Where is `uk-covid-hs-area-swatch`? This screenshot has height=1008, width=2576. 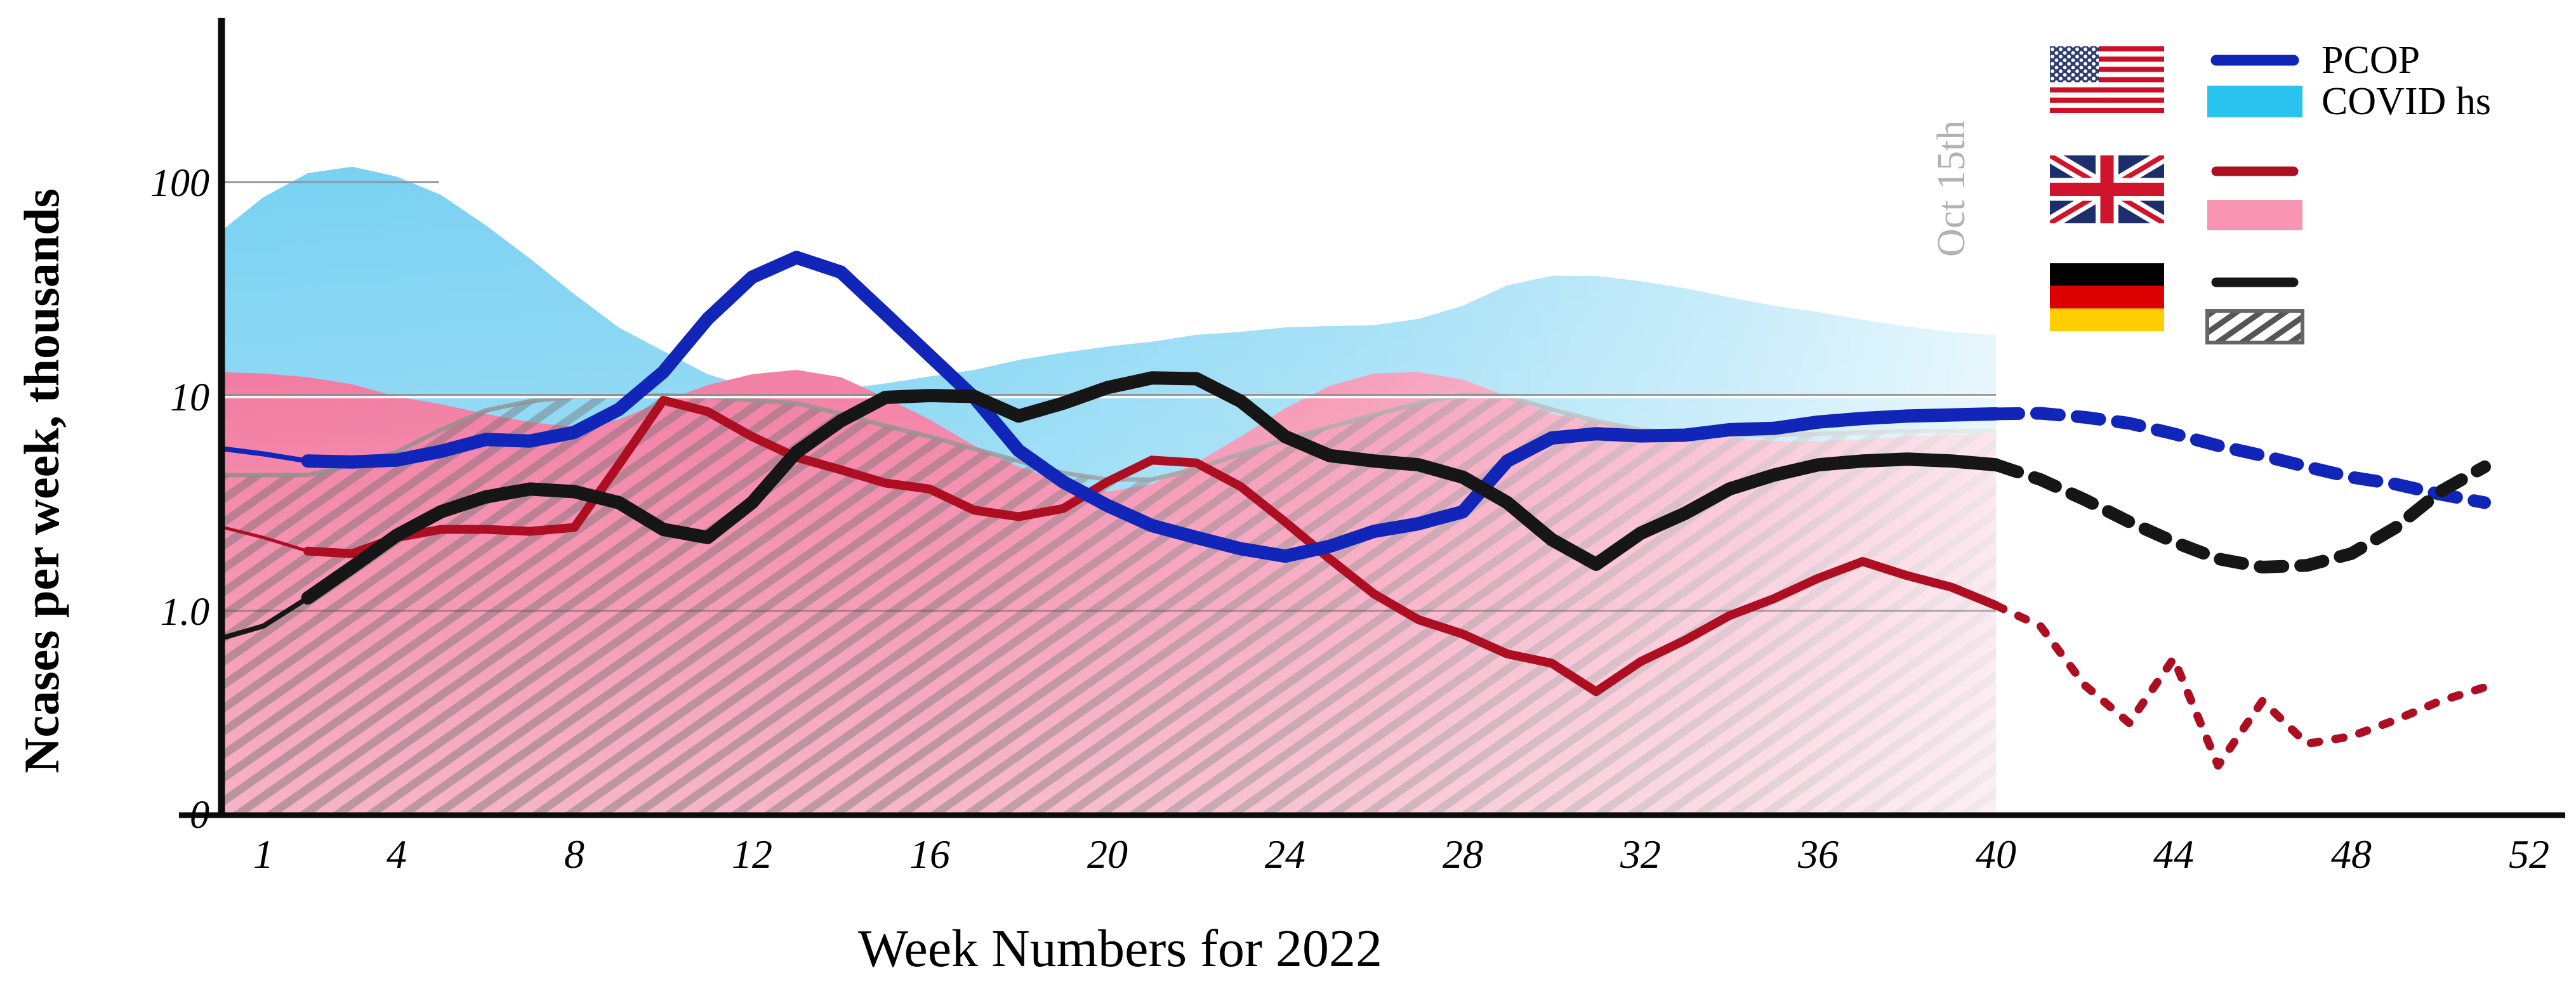 uk-covid-hs-area-swatch is located at coordinates (2255, 215).